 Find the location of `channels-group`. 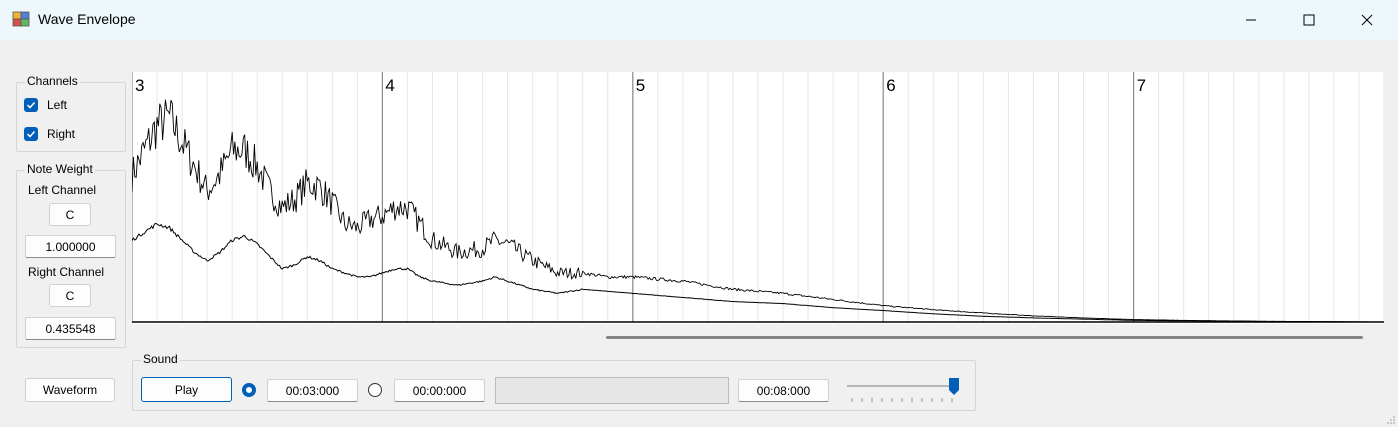

channels-group is located at coordinates (71, 117).